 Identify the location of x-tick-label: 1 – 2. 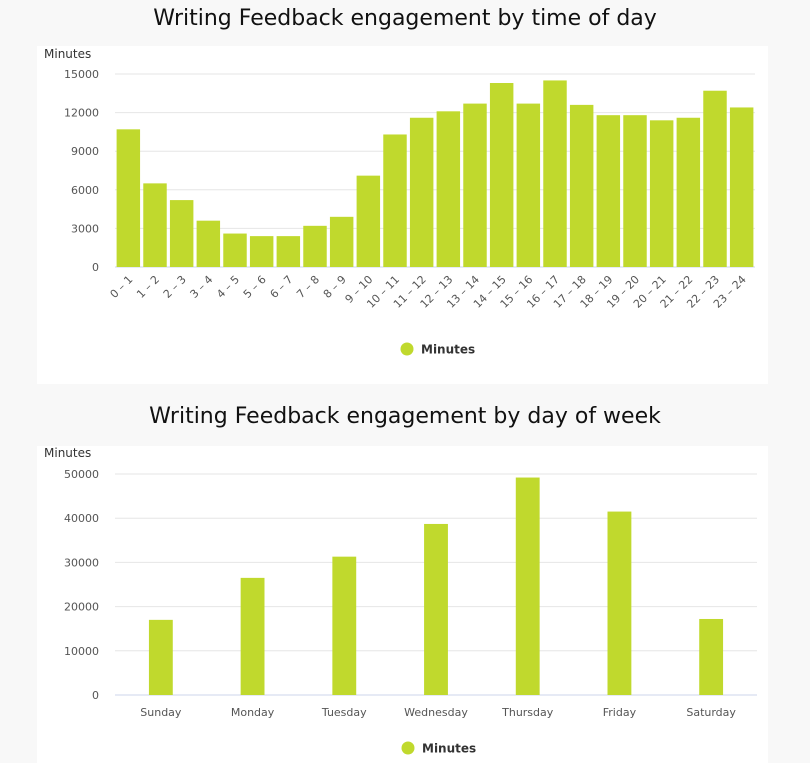
(148, 287).